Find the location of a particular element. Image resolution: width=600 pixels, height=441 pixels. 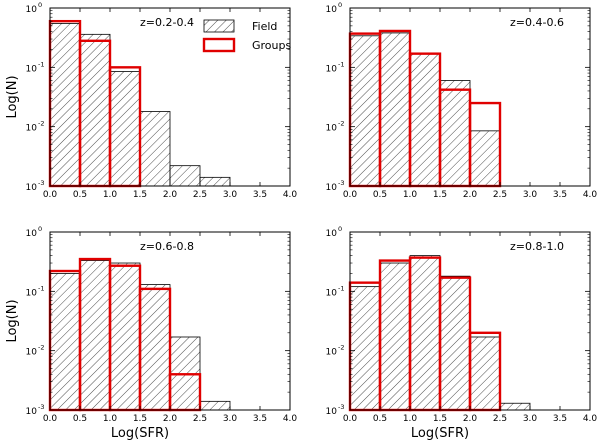

redshift-annotation: z=0.8-1.0 is located at coordinates (537, 246).